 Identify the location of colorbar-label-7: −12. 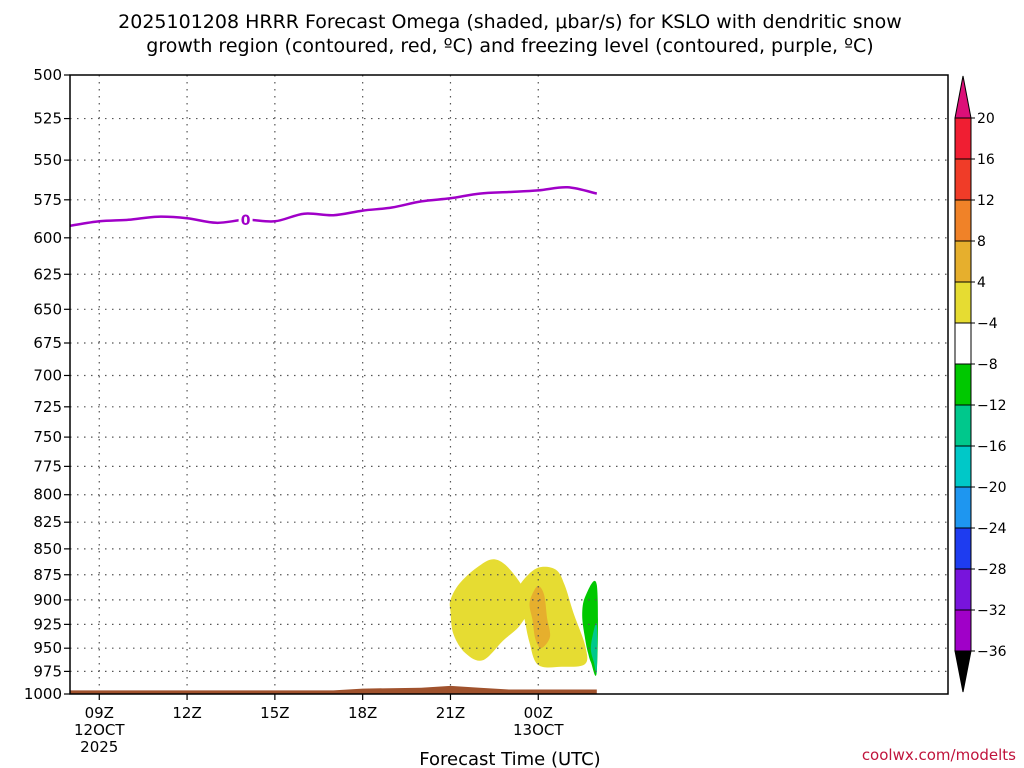
(992, 406).